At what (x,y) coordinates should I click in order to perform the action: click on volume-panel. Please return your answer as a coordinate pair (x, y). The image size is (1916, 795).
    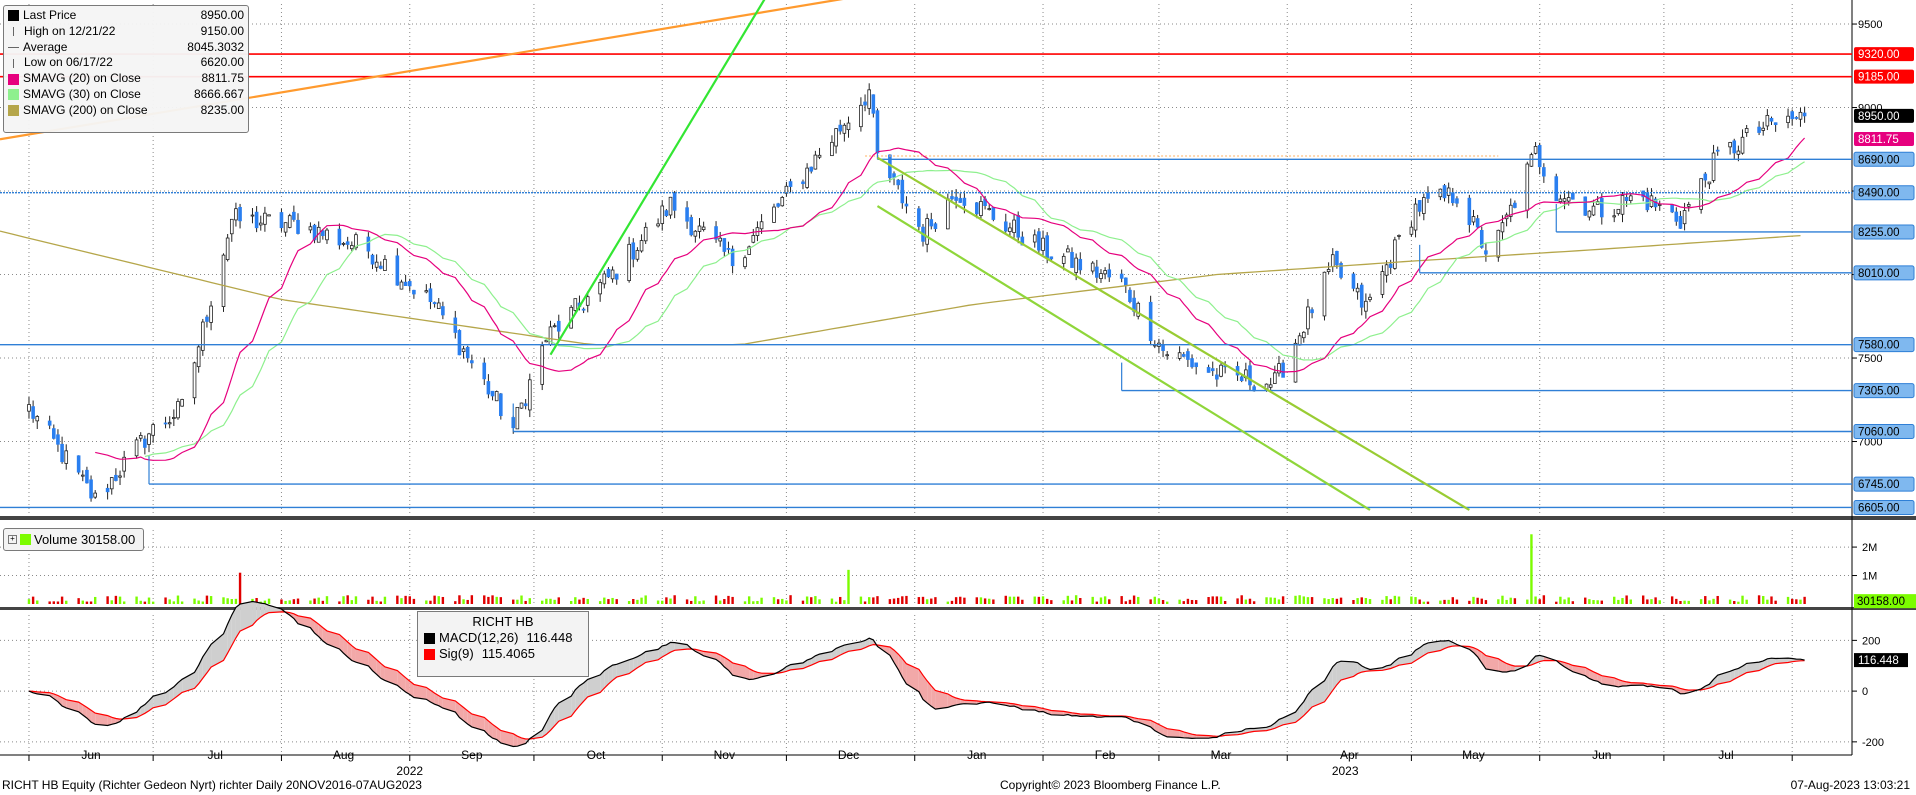
    Looking at the image, I should click on (916, 569).